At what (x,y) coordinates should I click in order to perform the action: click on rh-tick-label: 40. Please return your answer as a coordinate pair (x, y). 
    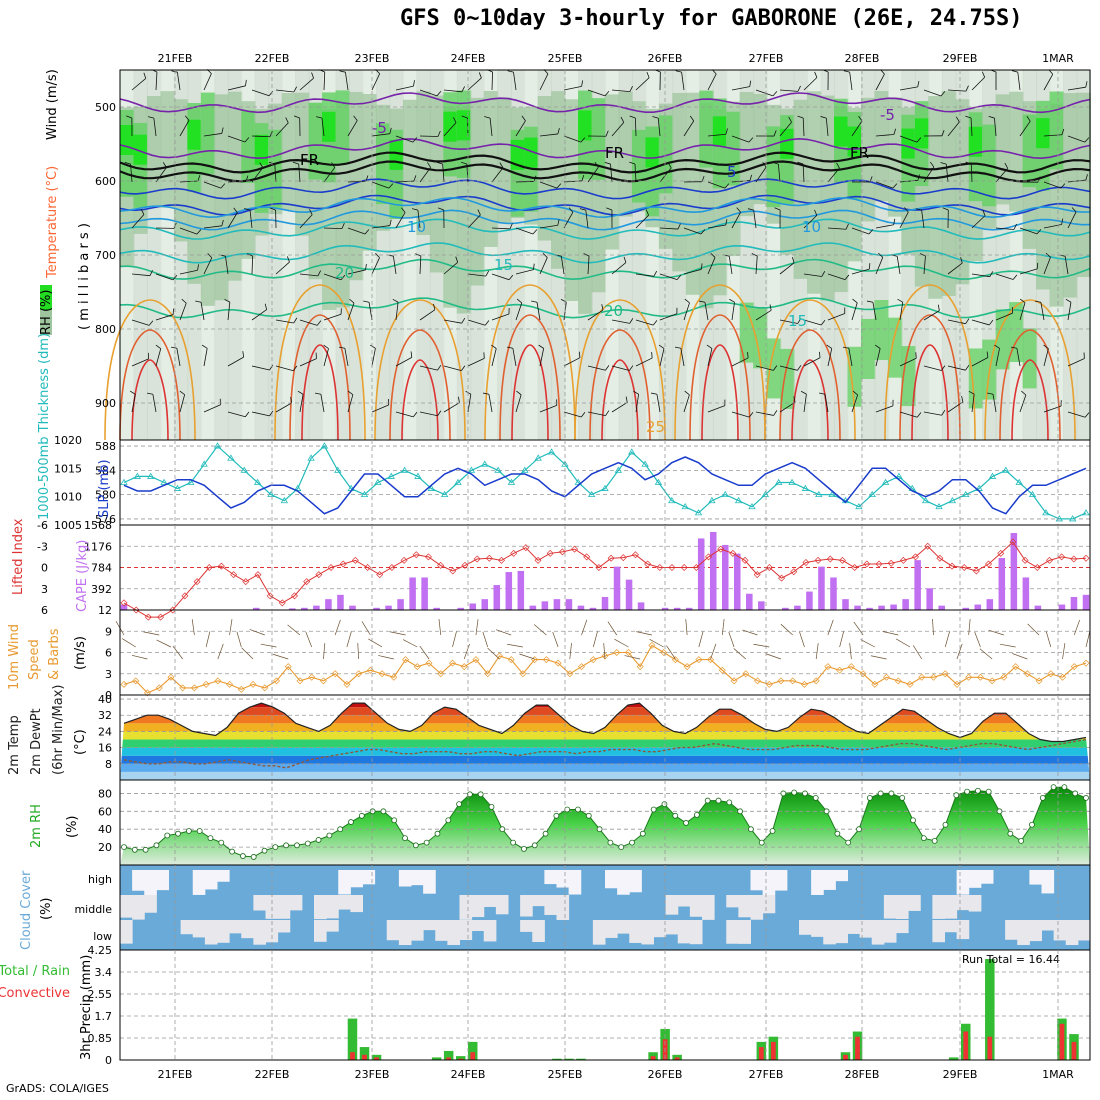
    Looking at the image, I should click on (105, 829).